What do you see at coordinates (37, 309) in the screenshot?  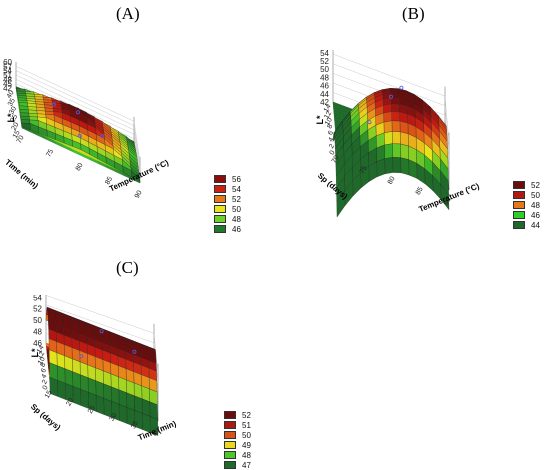 I see `z-tick-label: 52` at bounding box center [37, 309].